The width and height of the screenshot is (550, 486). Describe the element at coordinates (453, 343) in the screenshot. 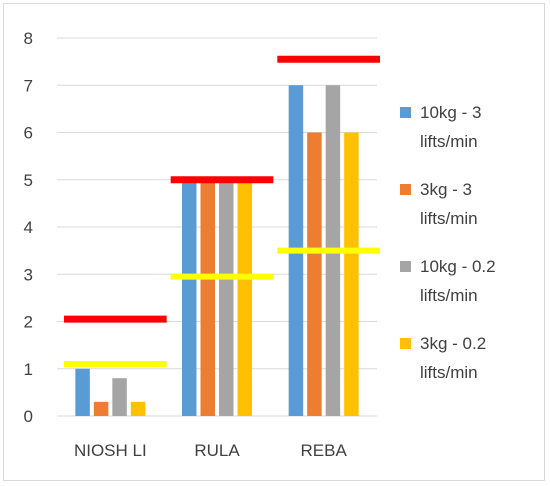

I see `legend-label: 3kg - 0.2` at that location.